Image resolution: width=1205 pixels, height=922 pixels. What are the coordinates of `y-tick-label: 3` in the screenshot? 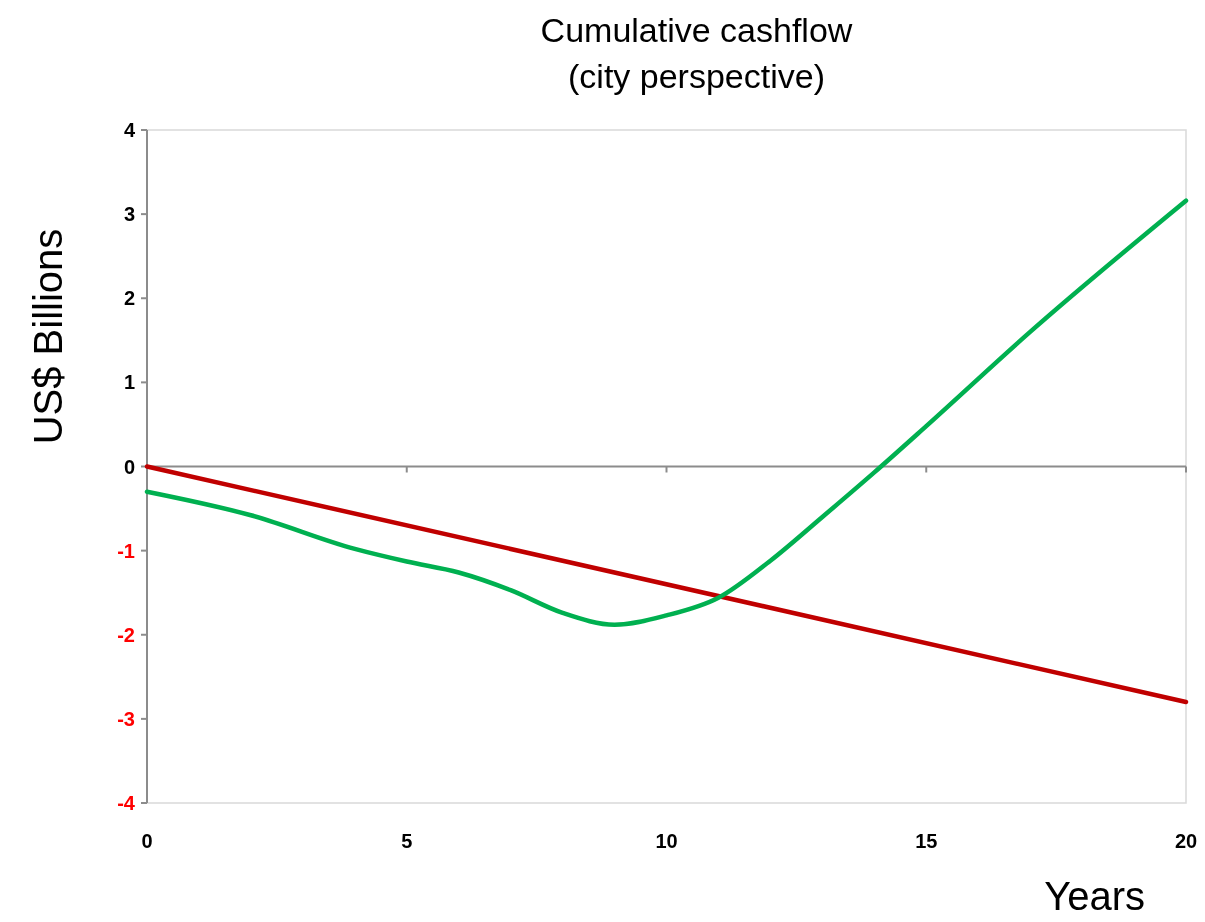 It's located at (129, 214).